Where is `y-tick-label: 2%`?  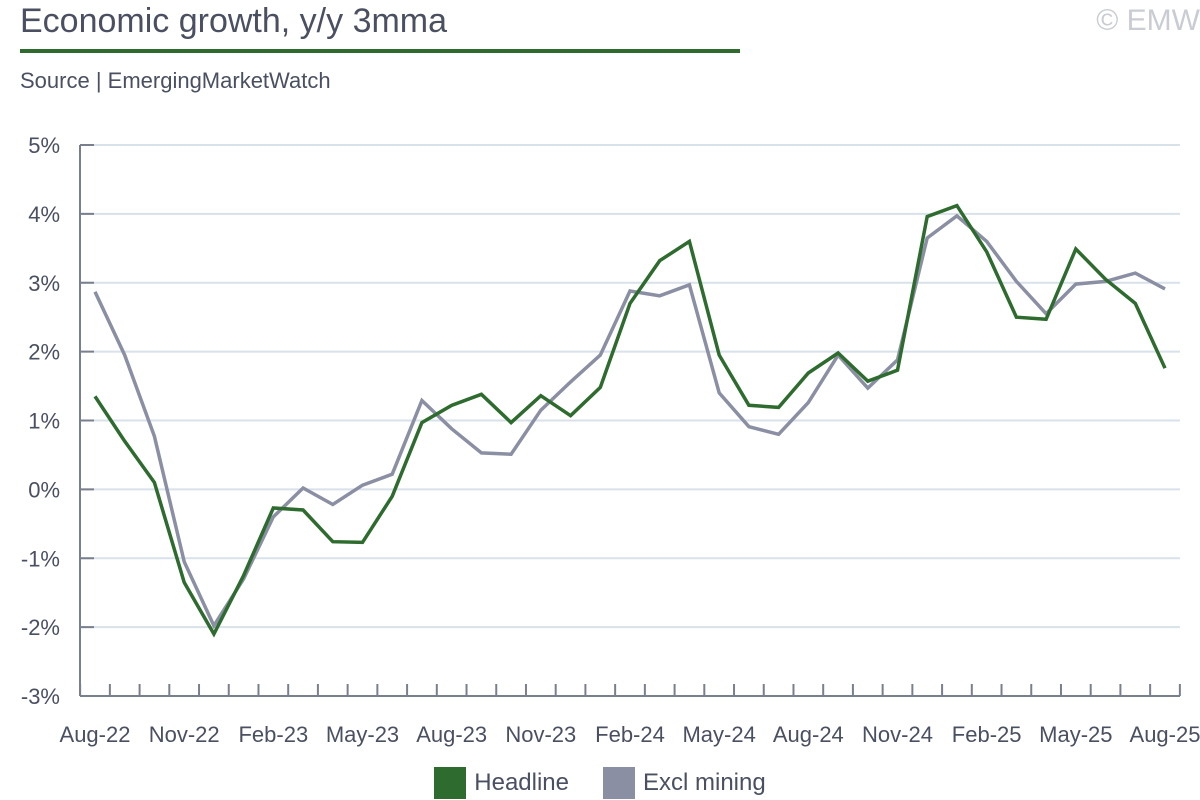 y-tick-label: 2% is located at coordinates (44, 352).